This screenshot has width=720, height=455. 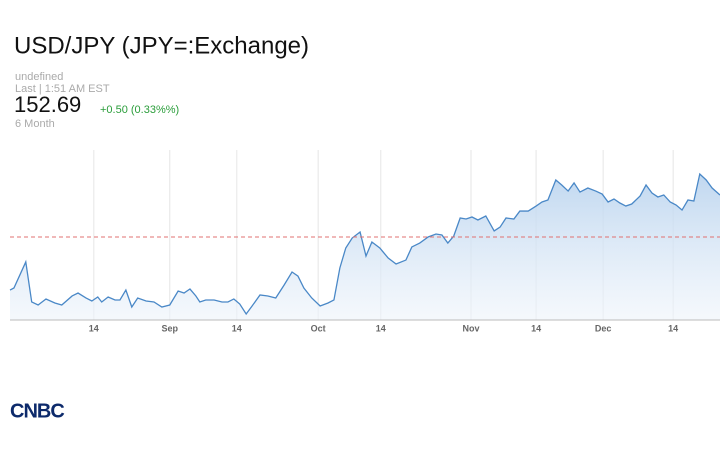 What do you see at coordinates (47, 104) in the screenshot?
I see `price: 152.69` at bounding box center [47, 104].